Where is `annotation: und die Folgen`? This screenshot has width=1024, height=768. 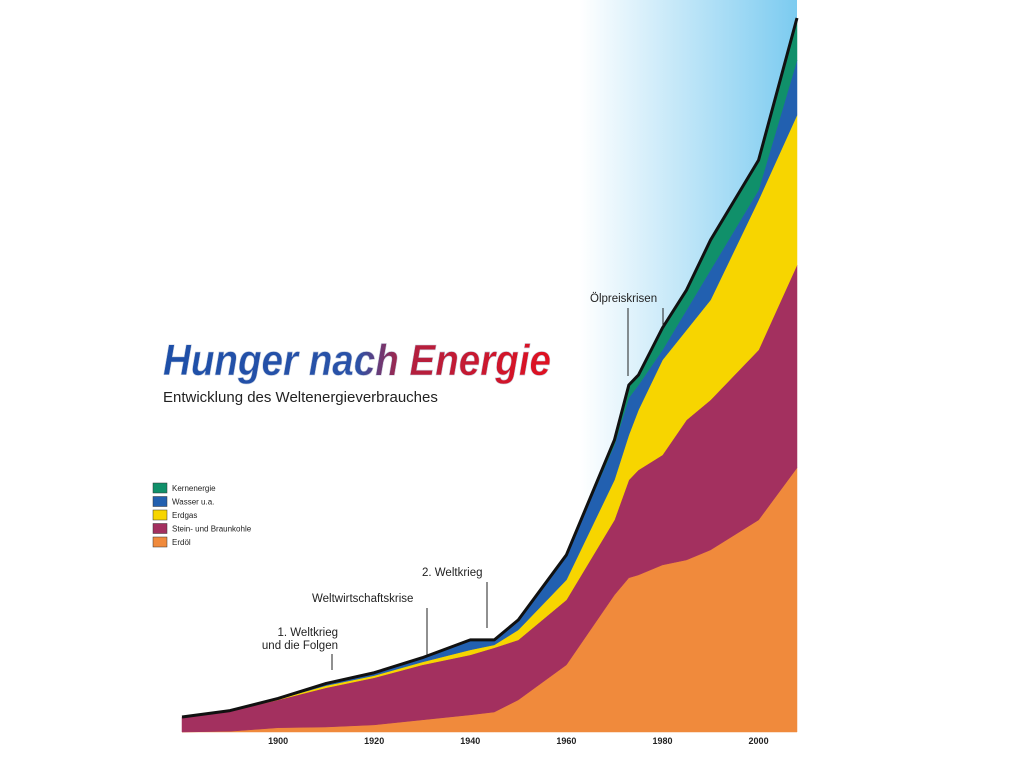 annotation: und die Folgen is located at coordinates (300, 646).